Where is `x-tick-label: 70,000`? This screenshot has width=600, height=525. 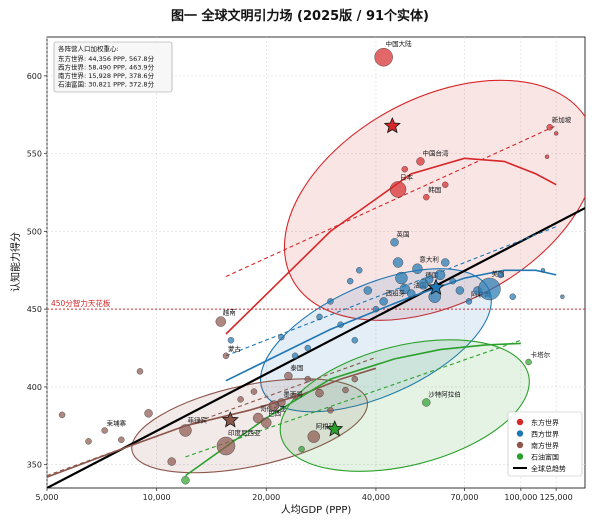
x-tick-label: 70,000 is located at coordinates (464, 497).